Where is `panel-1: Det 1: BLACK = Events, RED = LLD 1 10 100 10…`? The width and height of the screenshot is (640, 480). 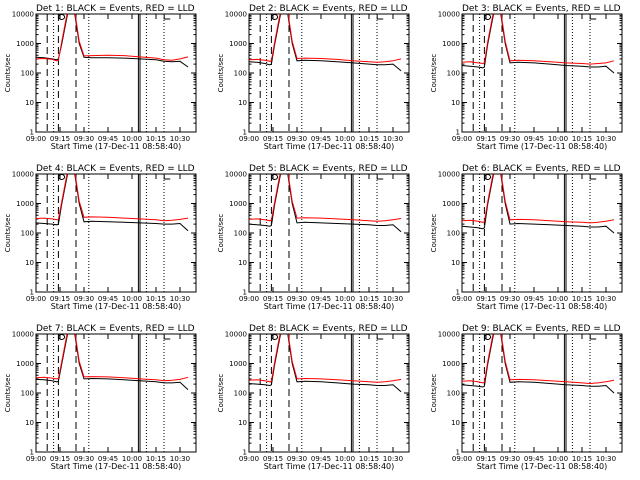
panel-1: Det 1: BLACK = Events, RED = LLD 1 10 100 10… is located at coordinates (100, 77).